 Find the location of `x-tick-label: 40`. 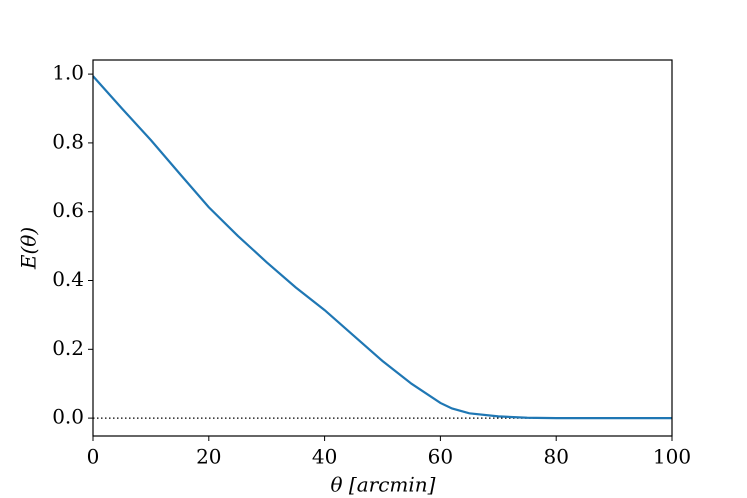

x-tick-label: 40 is located at coordinates (324, 457).